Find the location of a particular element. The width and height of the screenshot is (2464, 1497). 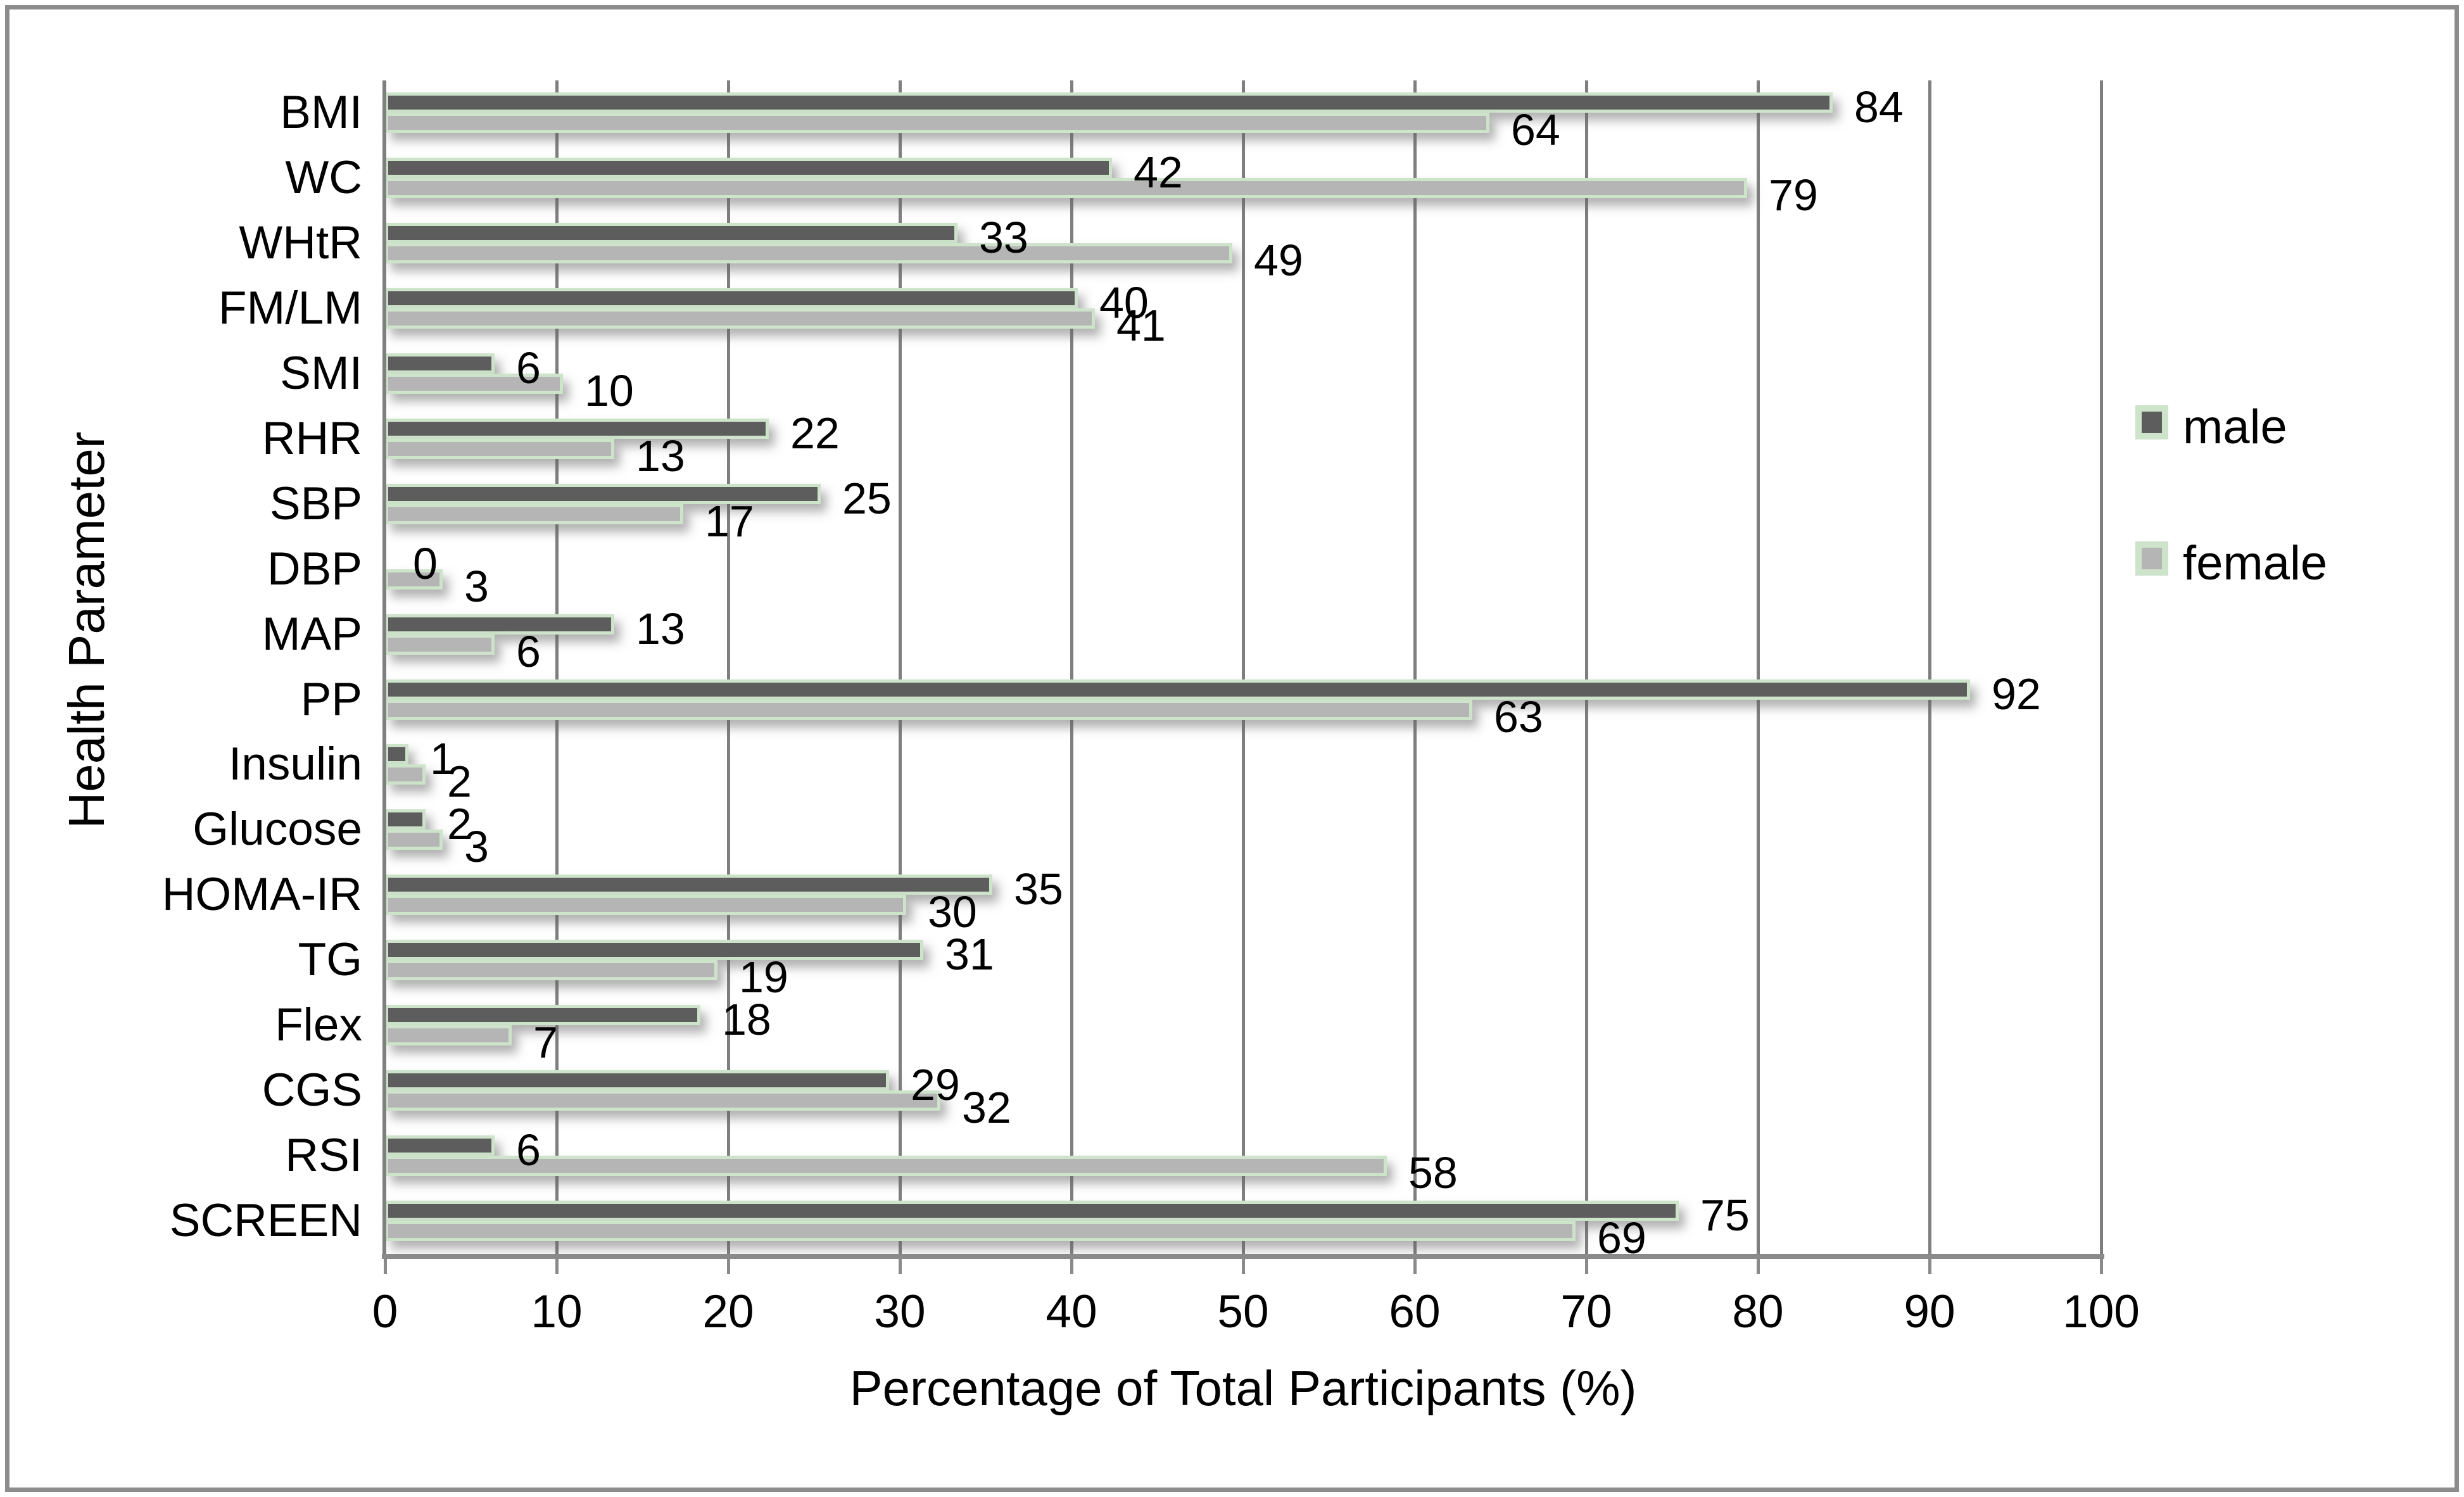

value-label-male-Flex: 18 is located at coordinates (747, 1019).